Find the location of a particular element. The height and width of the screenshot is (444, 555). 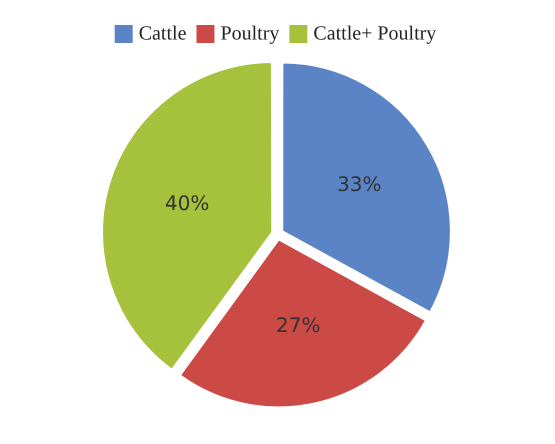

legend-label: Poultry is located at coordinates (250, 33).